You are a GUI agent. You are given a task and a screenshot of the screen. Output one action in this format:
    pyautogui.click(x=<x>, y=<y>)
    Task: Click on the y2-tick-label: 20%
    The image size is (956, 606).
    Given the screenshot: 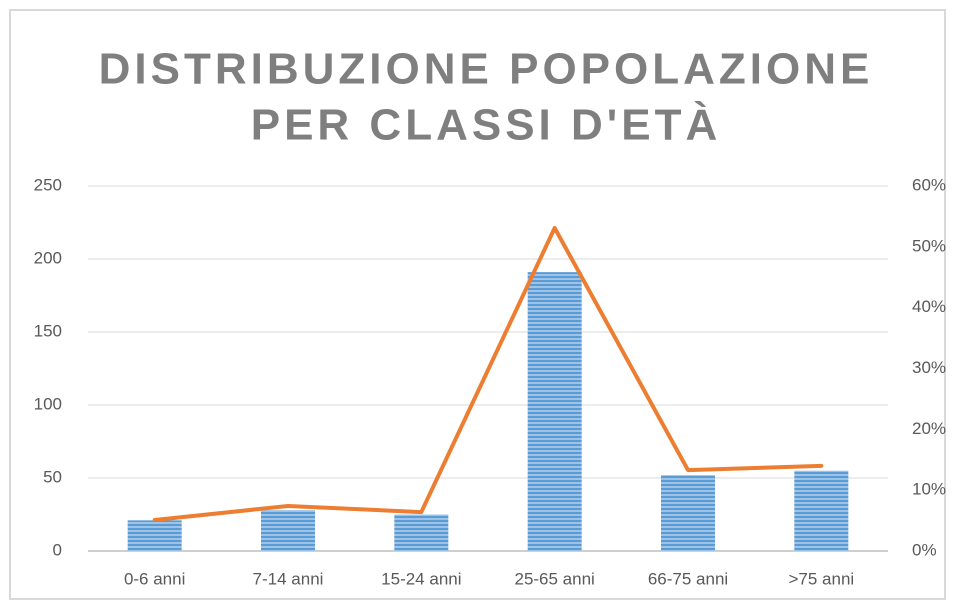 What is the action you would take?
    pyautogui.click(x=929, y=428)
    